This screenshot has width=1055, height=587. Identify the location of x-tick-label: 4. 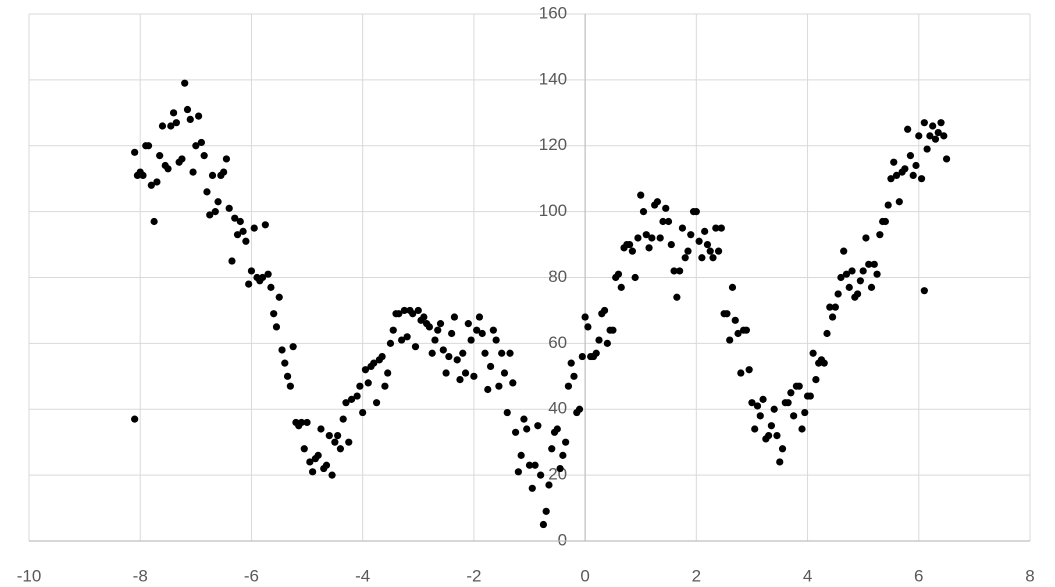
(807, 575).